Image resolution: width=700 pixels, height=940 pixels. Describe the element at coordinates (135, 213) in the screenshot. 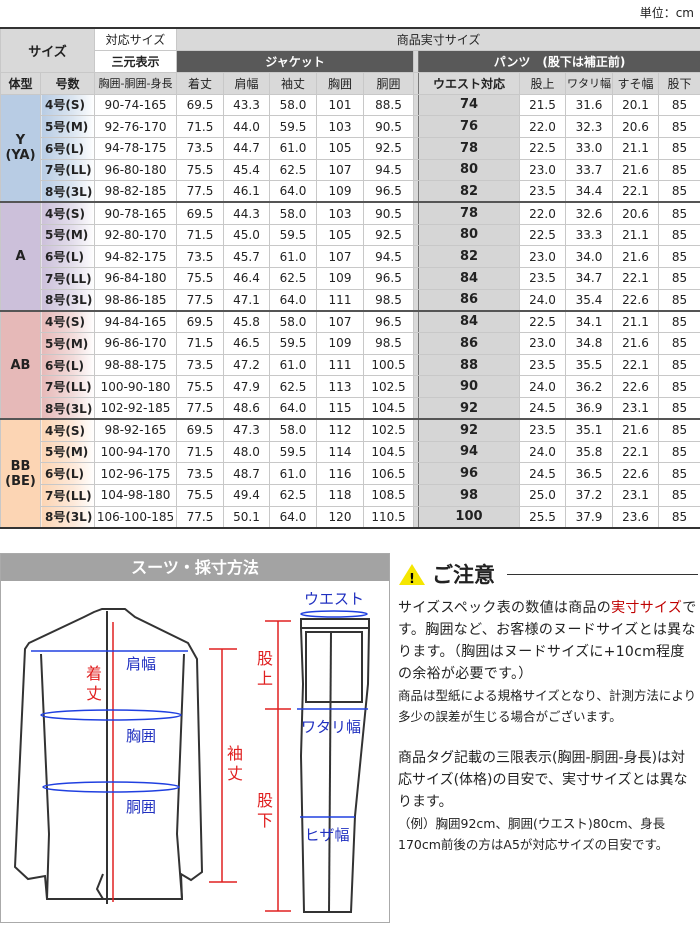

I see `sangen-size-cell: 90-78-165` at that location.